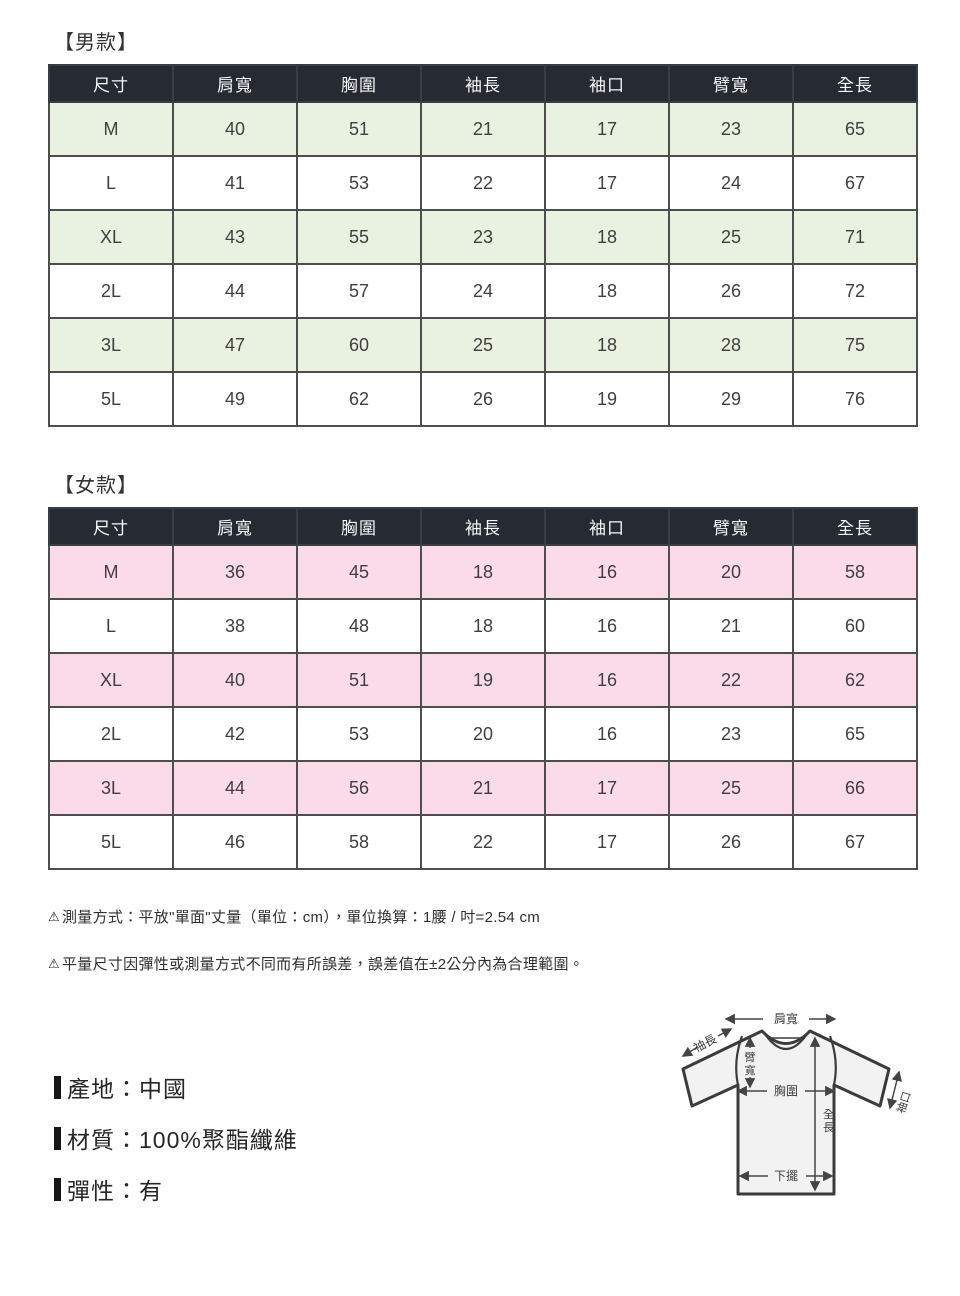 The image size is (960, 1296). What do you see at coordinates (855, 788) in the screenshot?
I see `measurement-cell: 66` at bounding box center [855, 788].